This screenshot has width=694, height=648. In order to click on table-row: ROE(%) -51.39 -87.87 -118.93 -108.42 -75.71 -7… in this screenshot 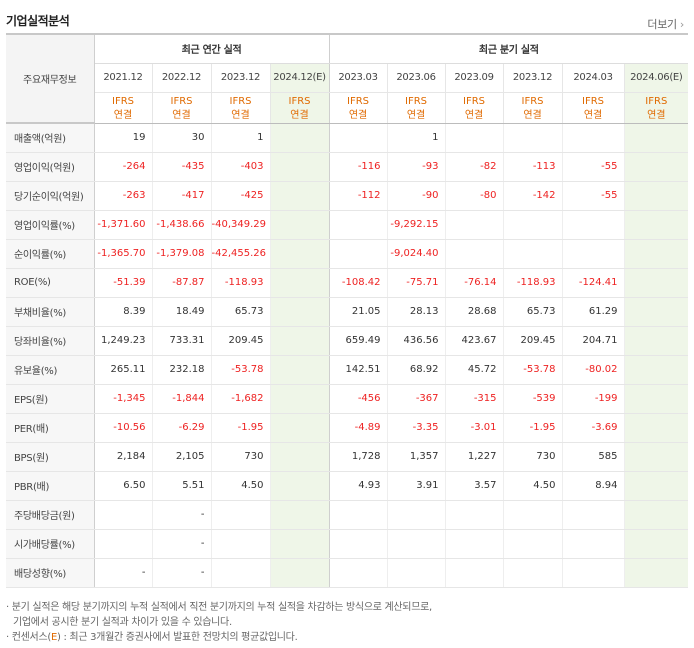, I will do `click(347, 283)`.